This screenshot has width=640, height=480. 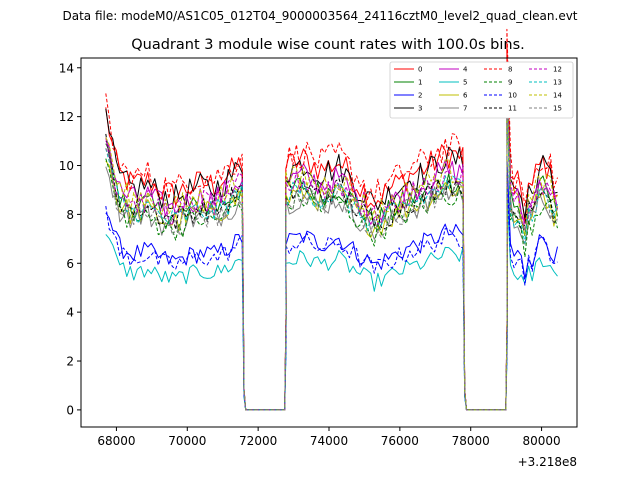 What do you see at coordinates (465, 109) in the screenshot?
I see `legend-label-7: 7` at bounding box center [465, 109].